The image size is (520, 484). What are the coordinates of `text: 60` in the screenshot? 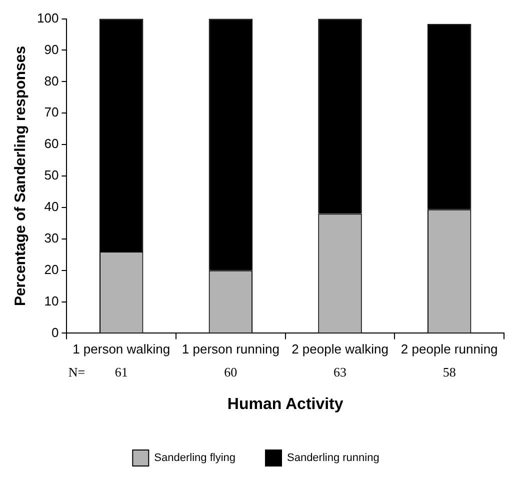 It's located at (231, 372).